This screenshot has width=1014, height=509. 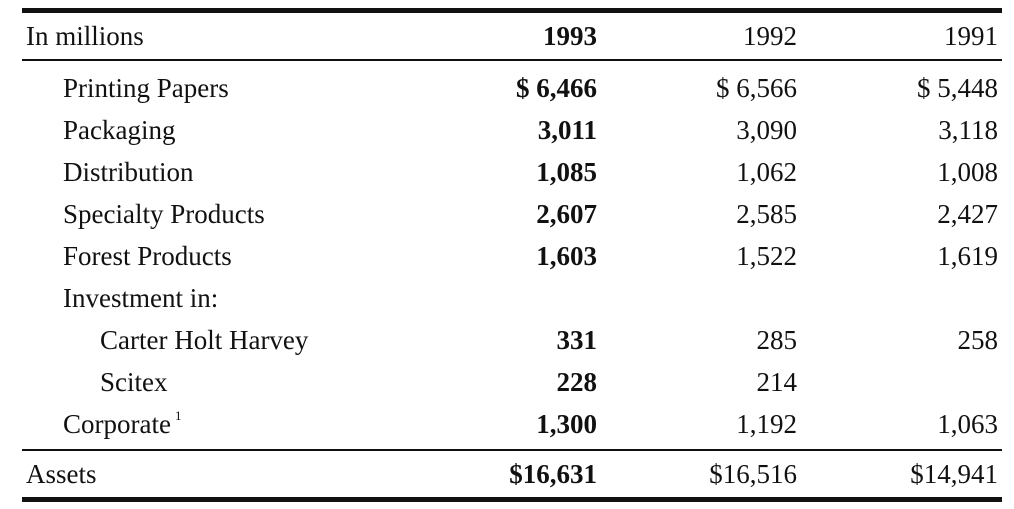 I want to click on table-row: Forest Products 1,603 1,522 1,619, so click(x=512, y=256).